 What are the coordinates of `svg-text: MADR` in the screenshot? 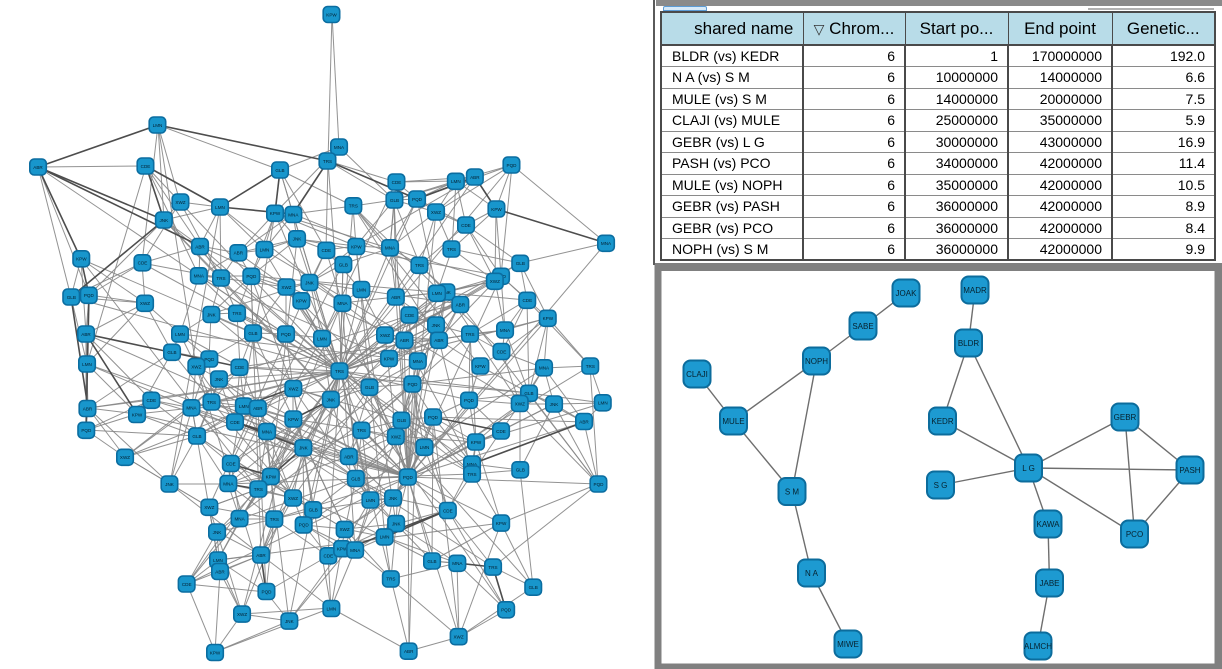 It's located at (975, 290).